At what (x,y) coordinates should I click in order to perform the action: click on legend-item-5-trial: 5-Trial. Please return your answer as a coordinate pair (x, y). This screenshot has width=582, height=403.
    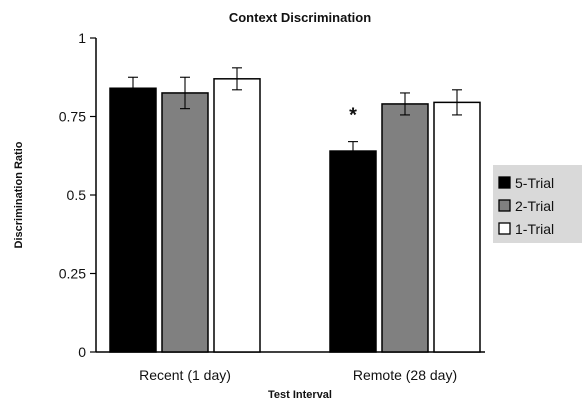
    Looking at the image, I should click on (526, 183).